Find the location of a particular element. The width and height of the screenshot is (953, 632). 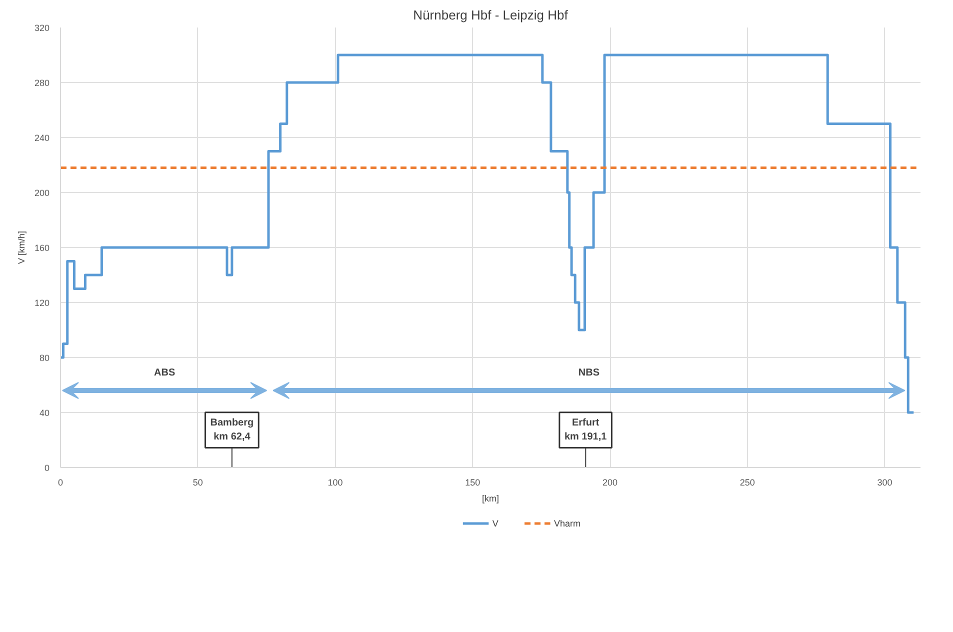

ref-line-label: Bamberg km 62,4 is located at coordinates (232, 430).